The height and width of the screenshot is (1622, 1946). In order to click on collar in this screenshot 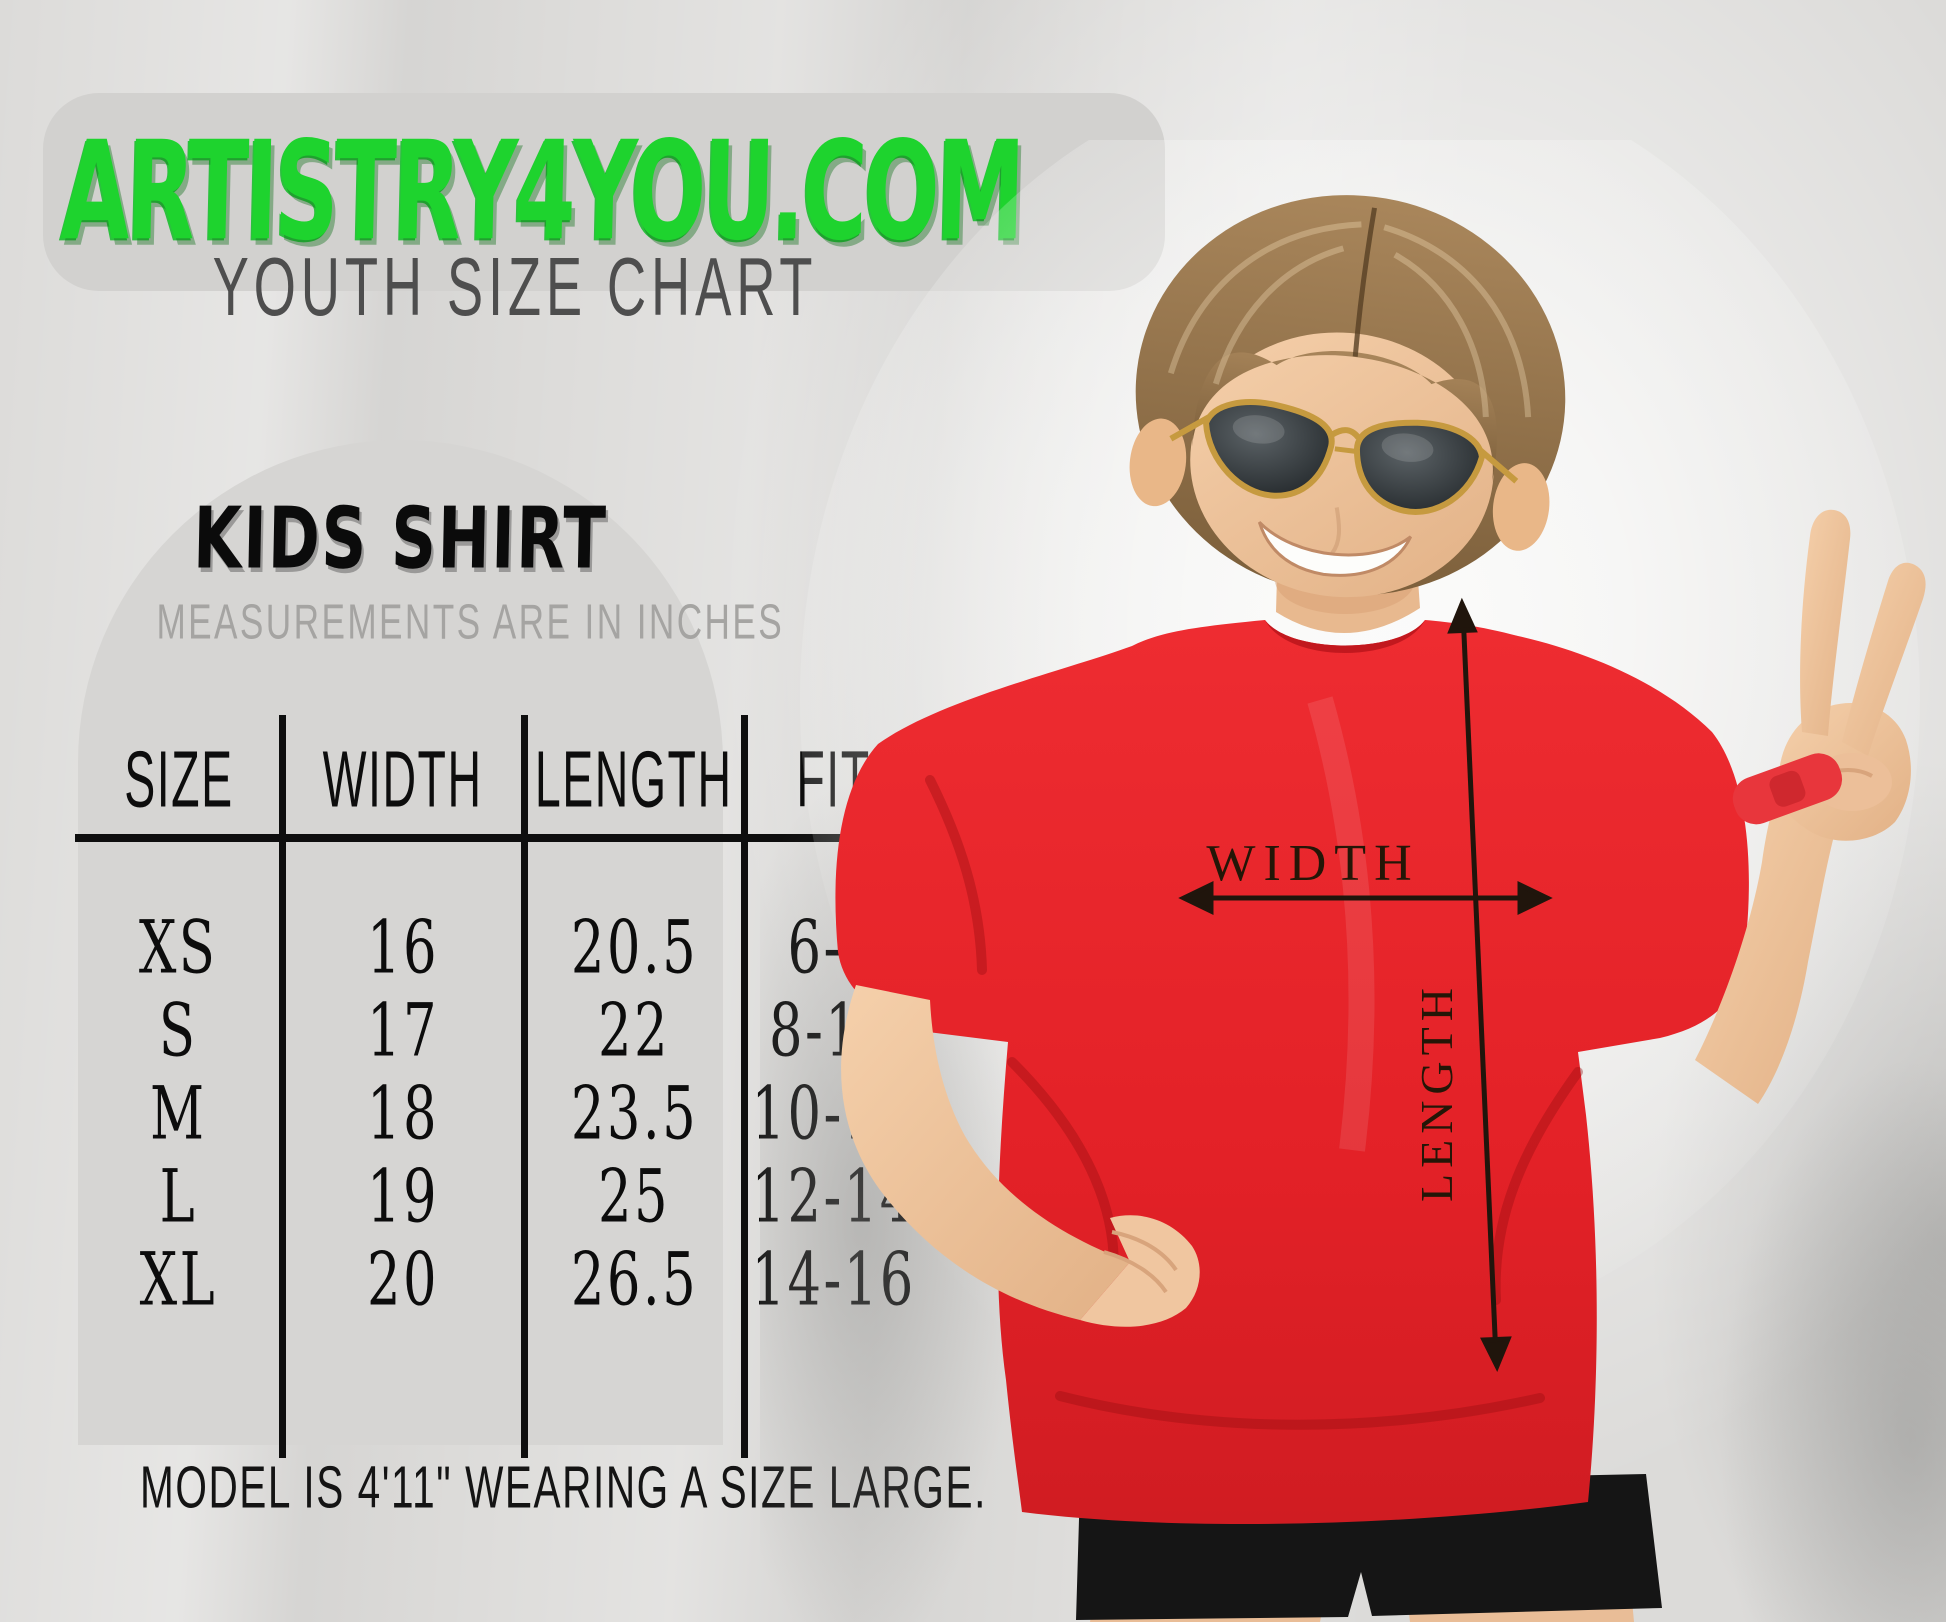, I will do `click(1345, 636)`.